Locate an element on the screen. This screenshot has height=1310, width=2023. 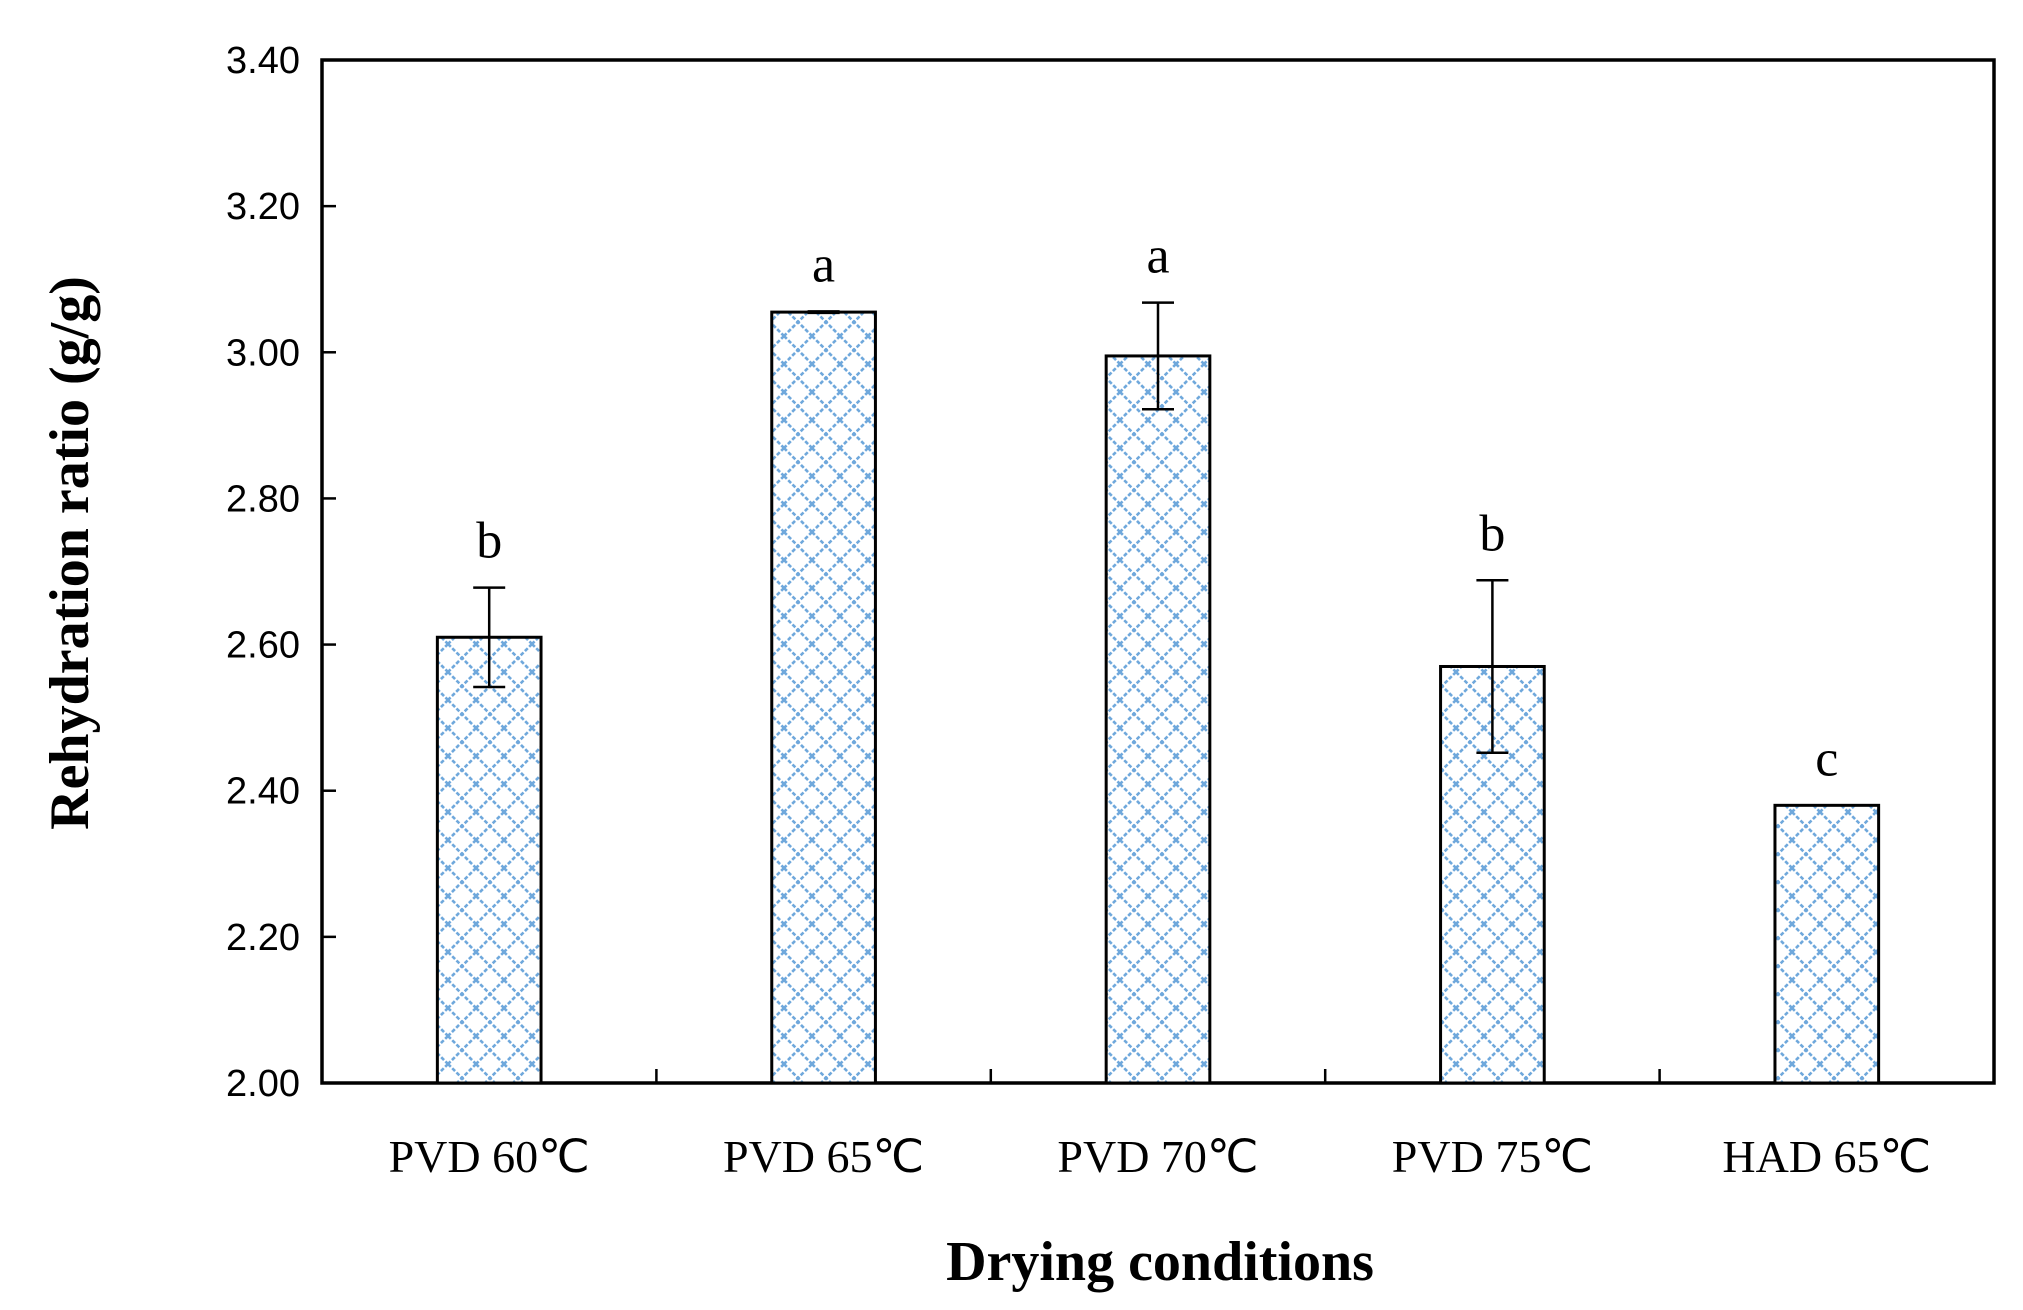
y-tick-label: 2.60 is located at coordinates (263, 646).